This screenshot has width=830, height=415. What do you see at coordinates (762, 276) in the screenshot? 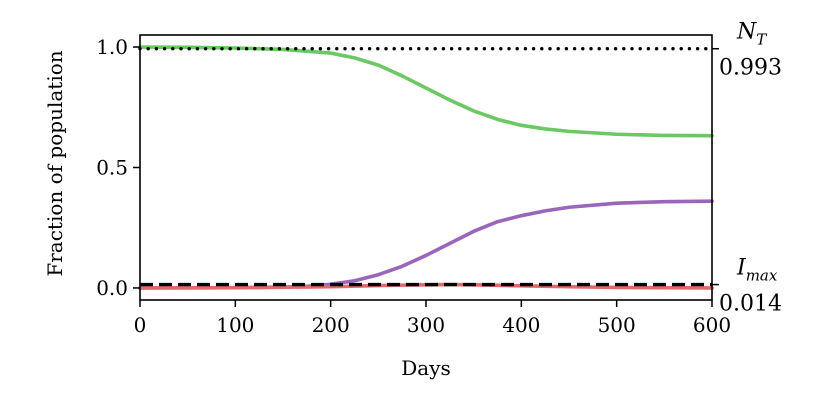
I see `i-max-label-sub: max` at bounding box center [762, 276].